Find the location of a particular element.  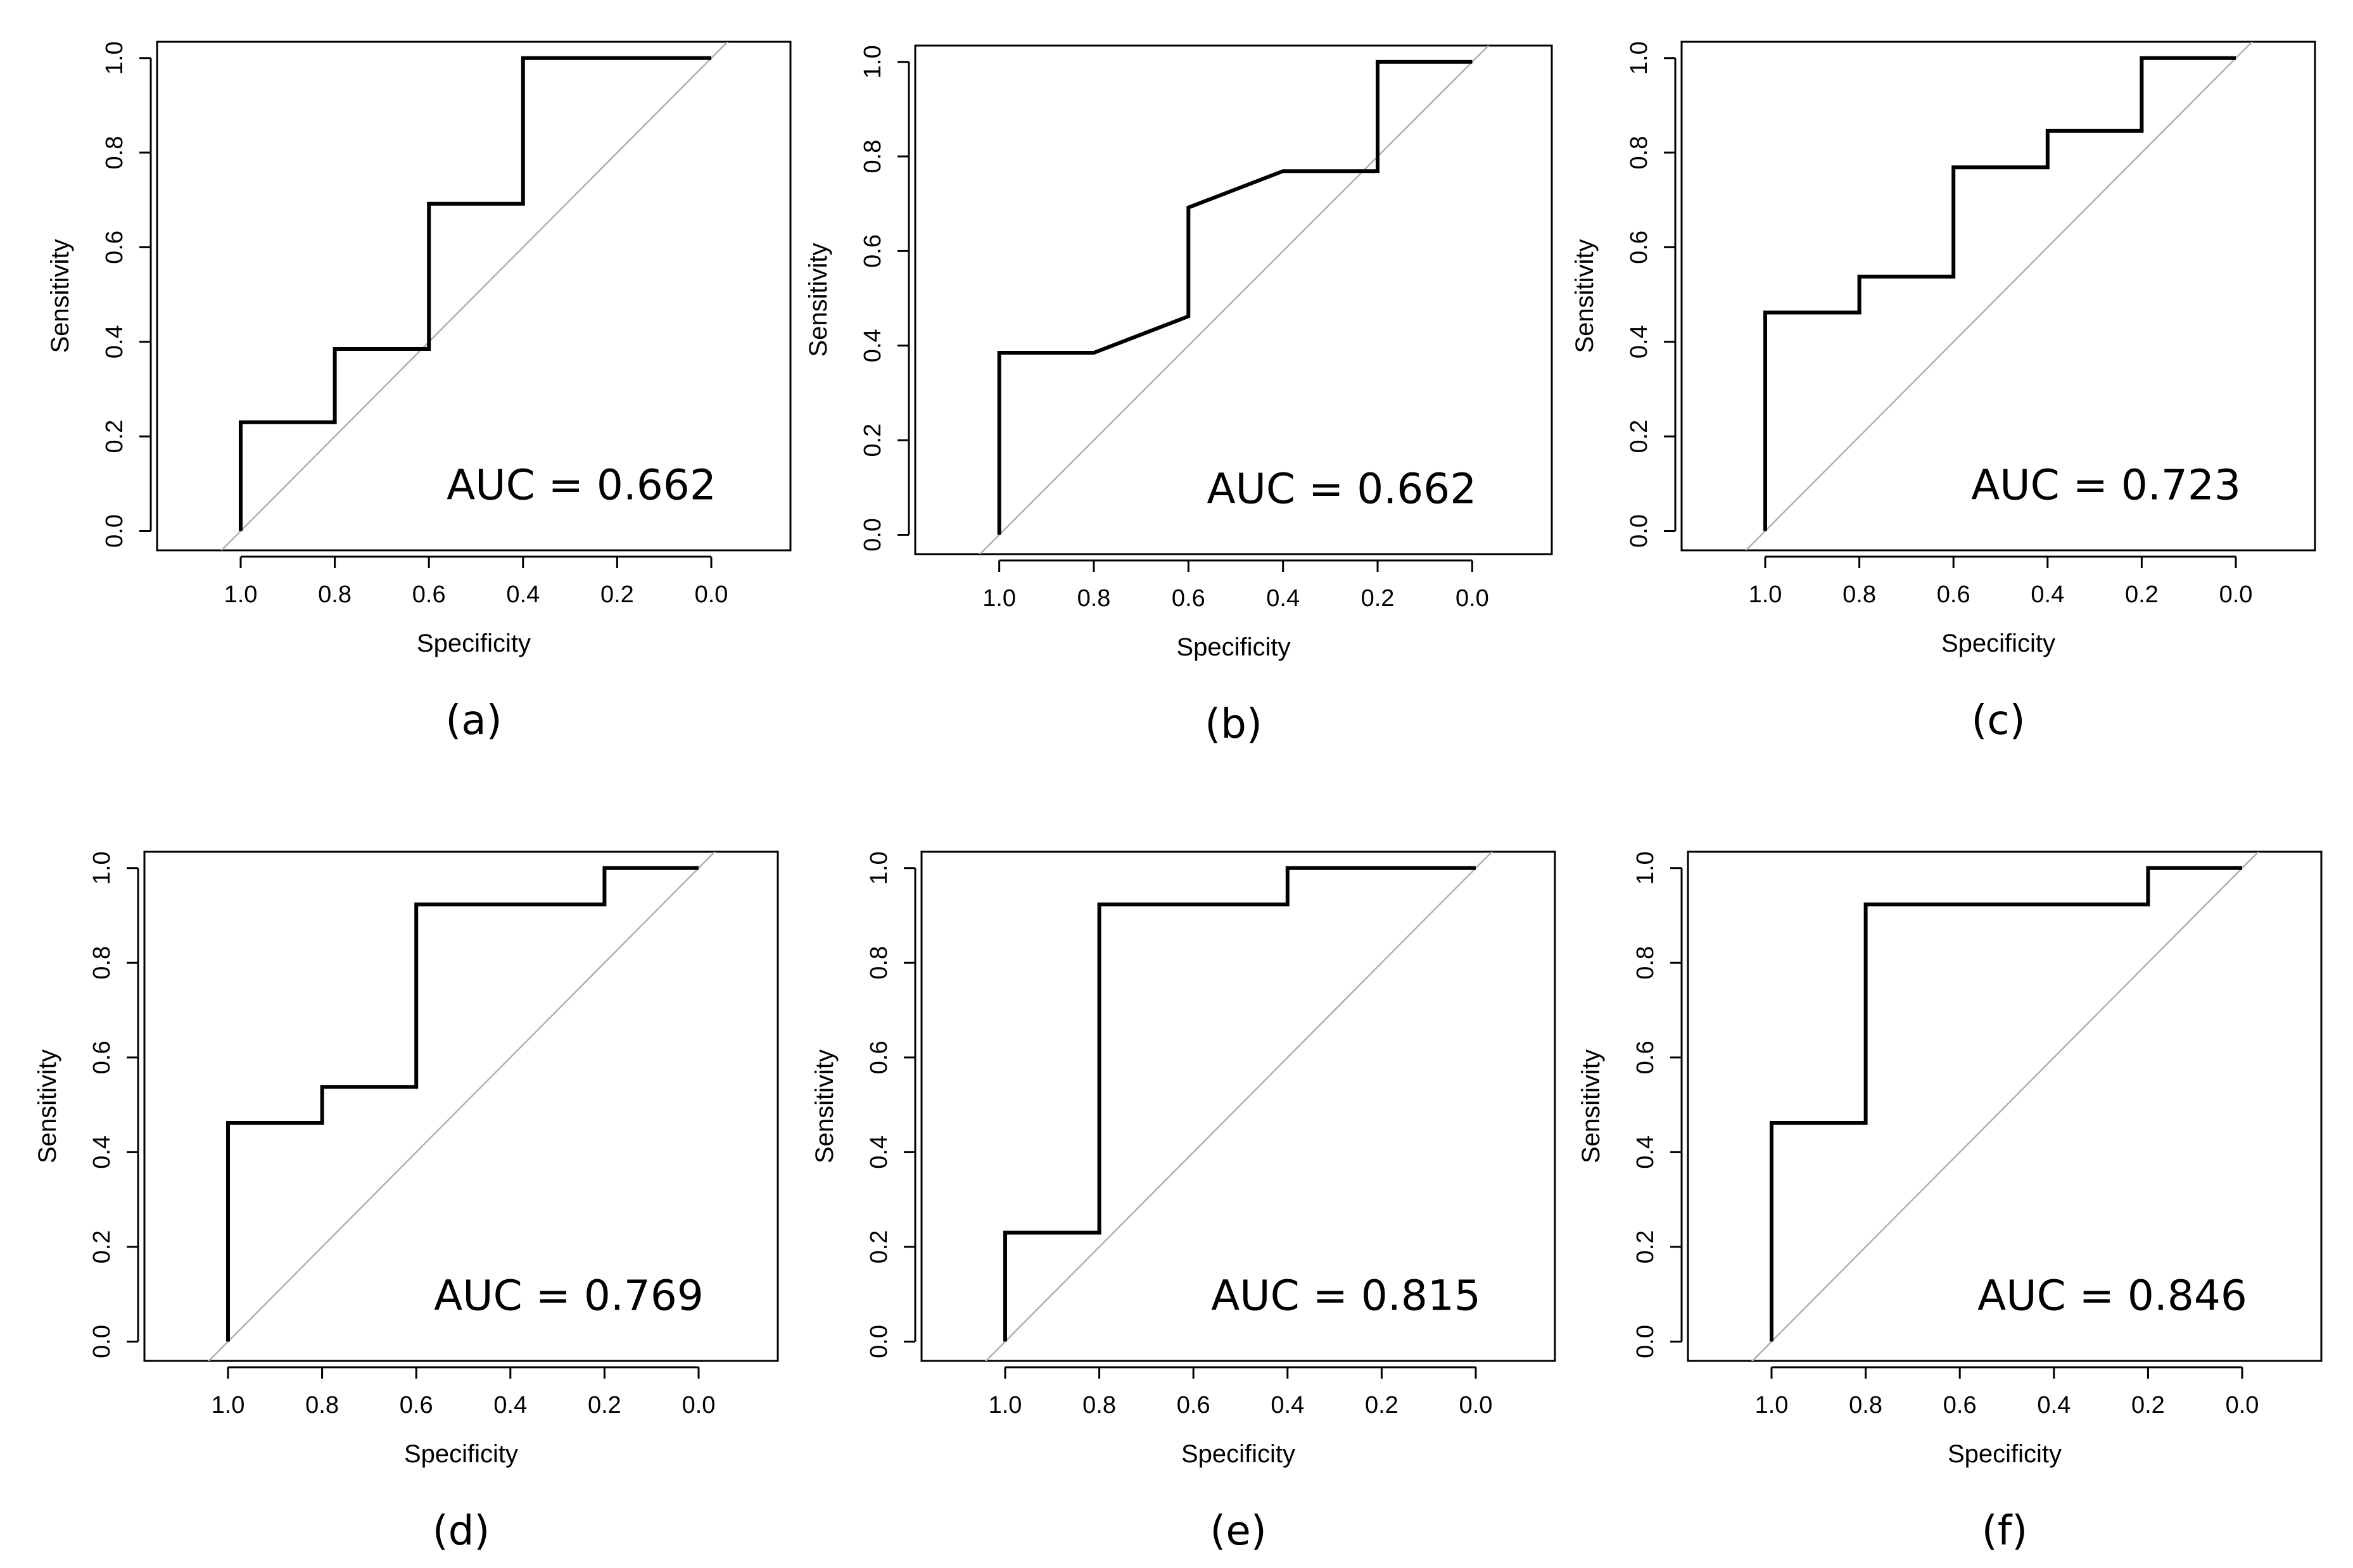

panel-e-auc-annotation: AUC = 0.815 is located at coordinates (1346, 1296).